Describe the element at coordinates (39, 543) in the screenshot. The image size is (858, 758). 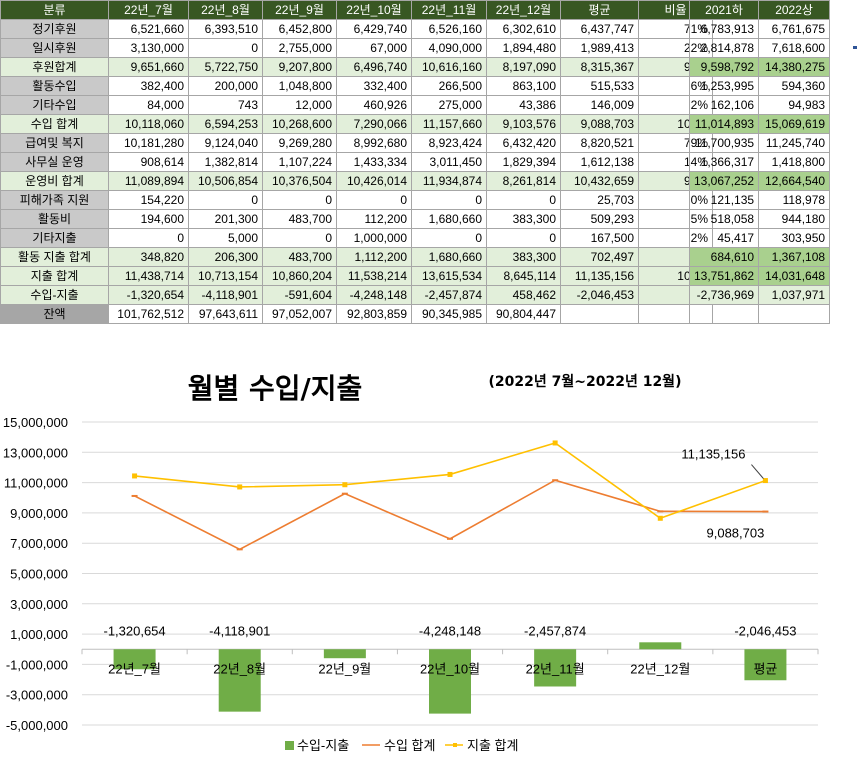
I see `y-tick-label: 7,000,000` at that location.